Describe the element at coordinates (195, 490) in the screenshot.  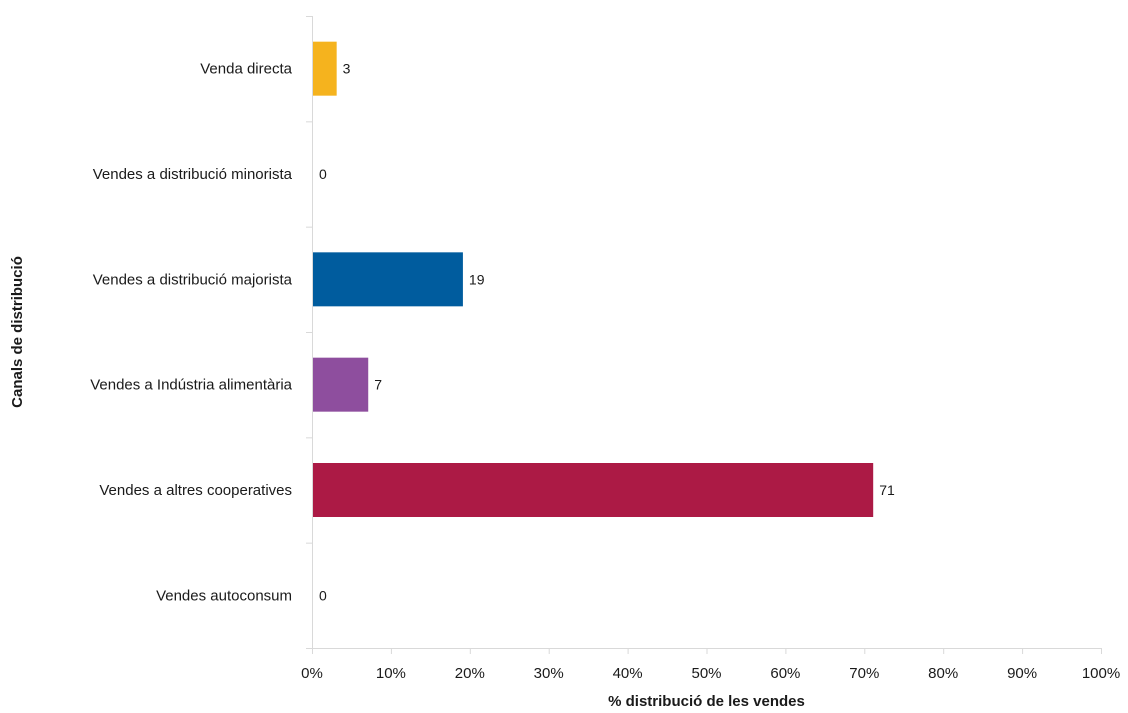
I see `y-tick-label: Vendes a altres cooperatives` at that location.